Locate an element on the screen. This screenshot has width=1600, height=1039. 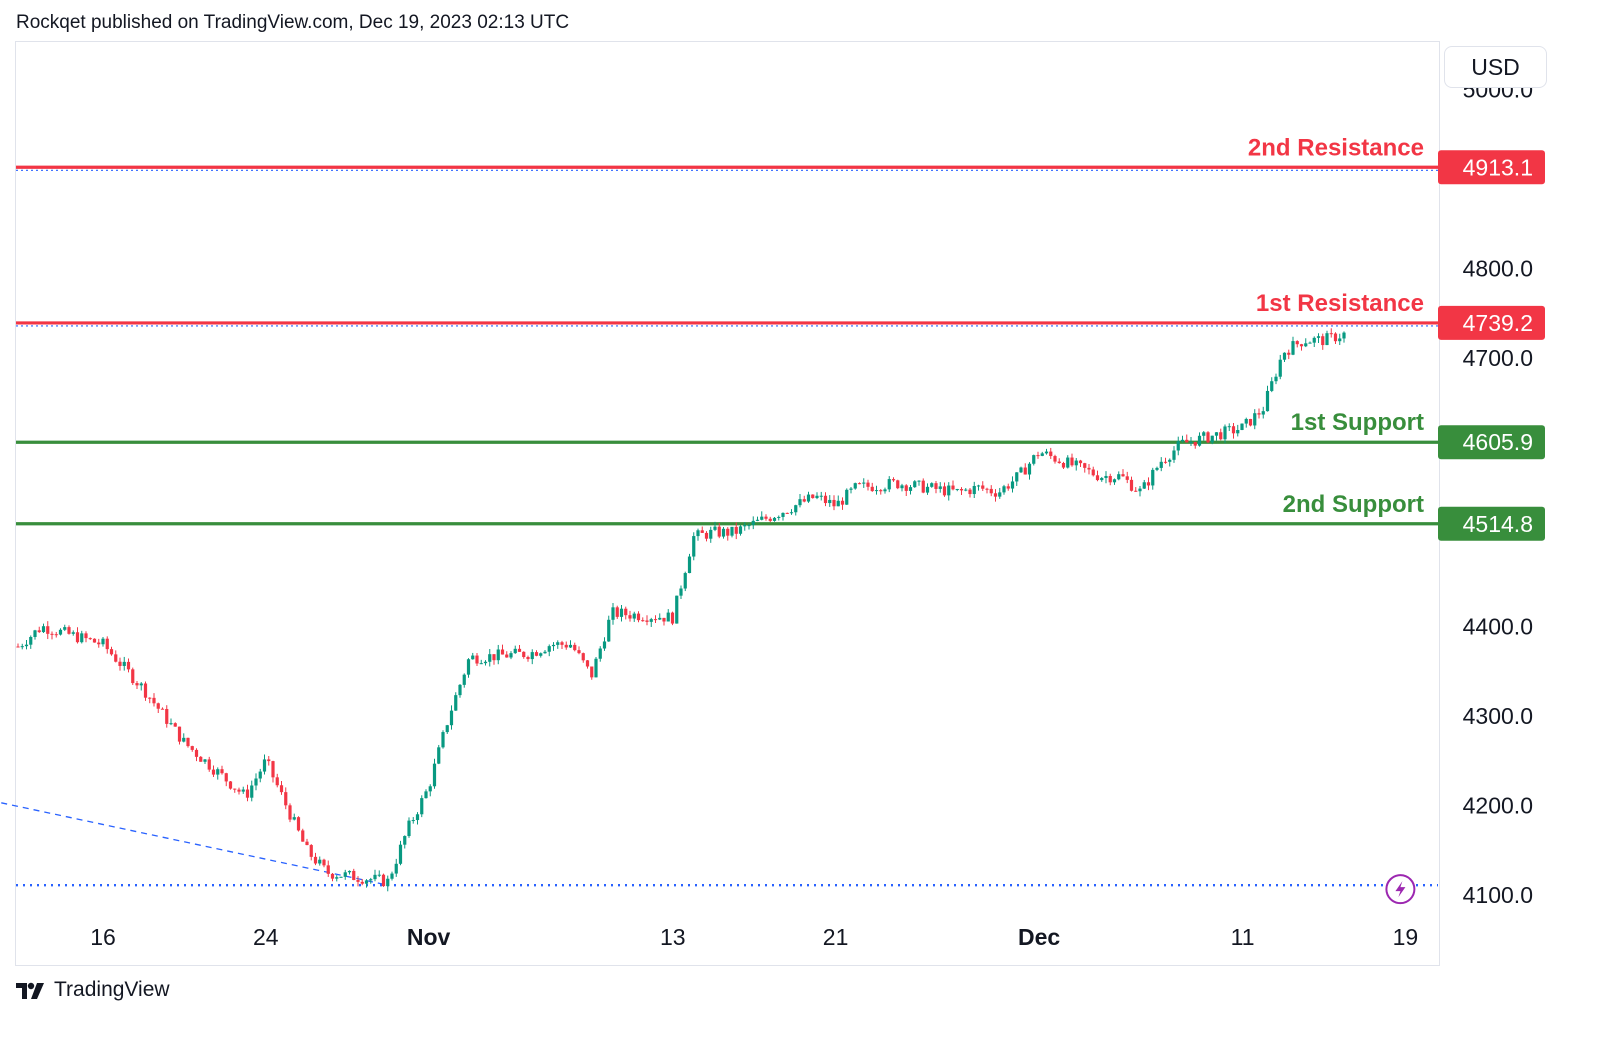
lightning-icon is located at coordinates (1400, 889).